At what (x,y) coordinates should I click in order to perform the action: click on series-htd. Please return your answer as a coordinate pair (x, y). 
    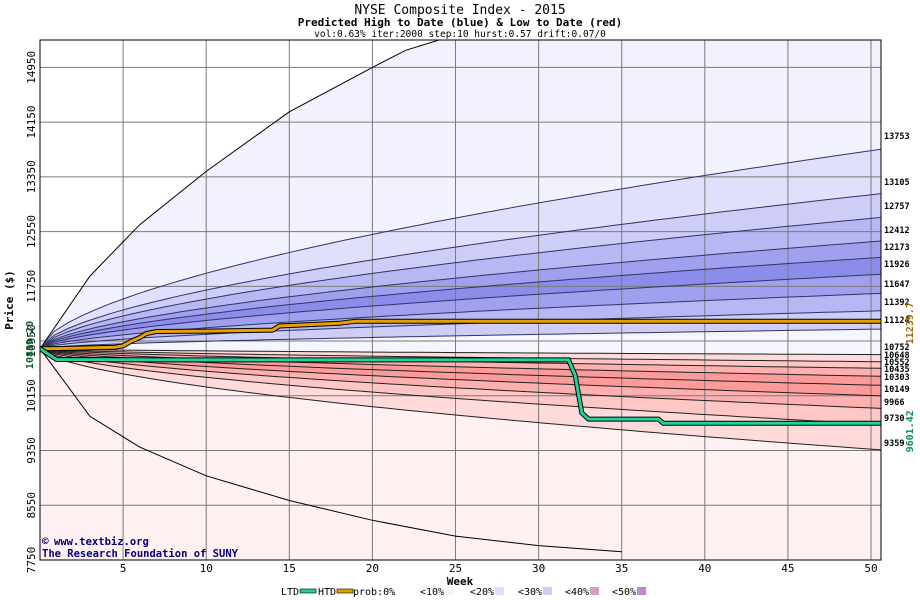
    Looking at the image, I should click on (460, 335).